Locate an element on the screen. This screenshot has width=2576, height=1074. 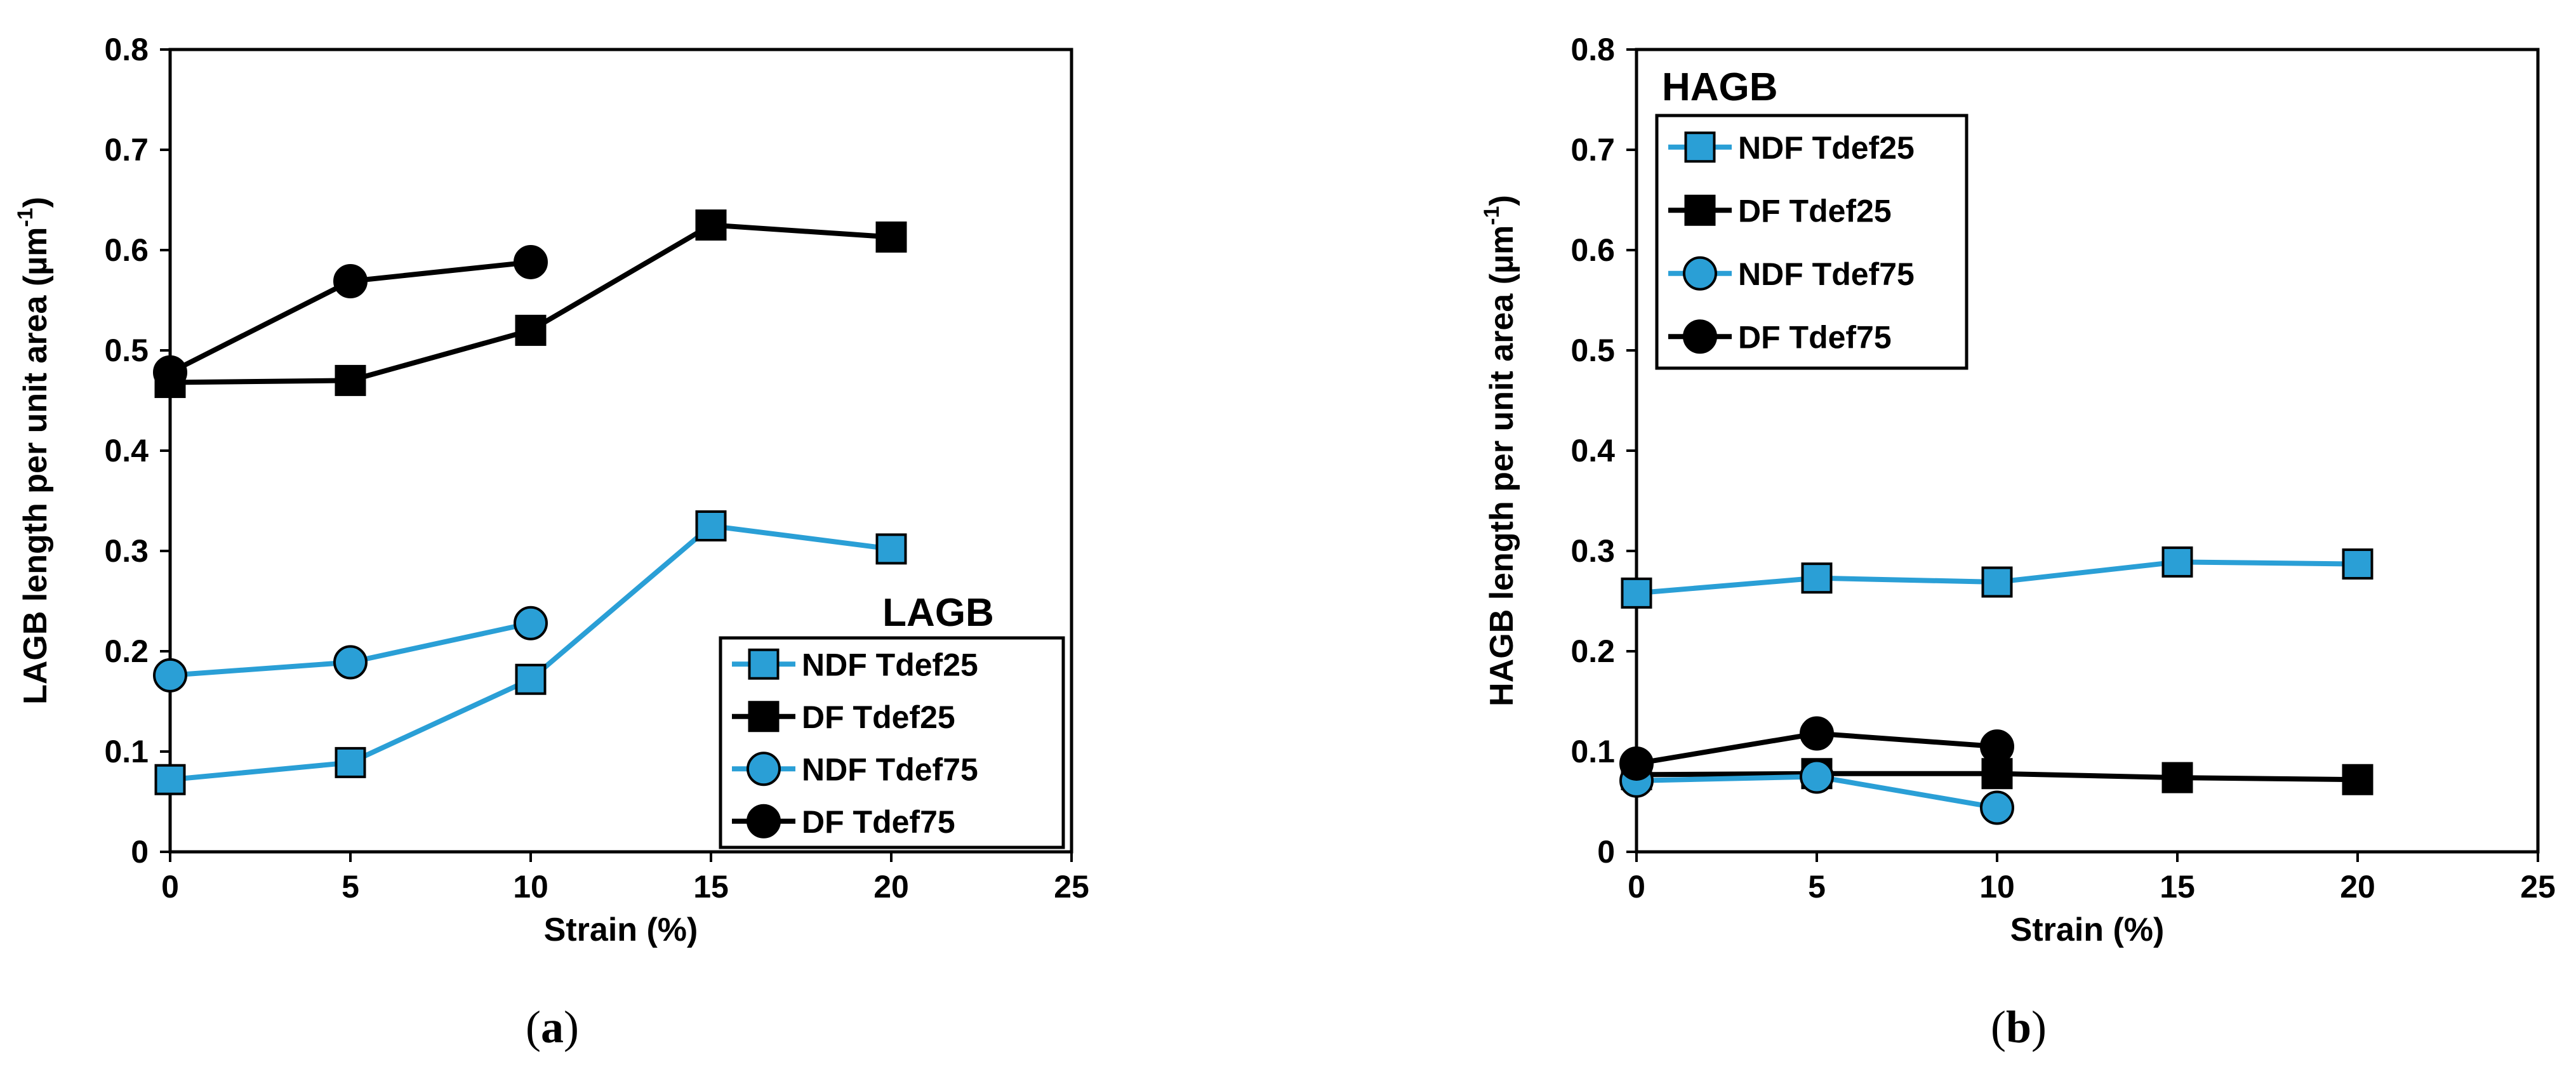
x-tick-label: 5 is located at coordinates (350, 887).